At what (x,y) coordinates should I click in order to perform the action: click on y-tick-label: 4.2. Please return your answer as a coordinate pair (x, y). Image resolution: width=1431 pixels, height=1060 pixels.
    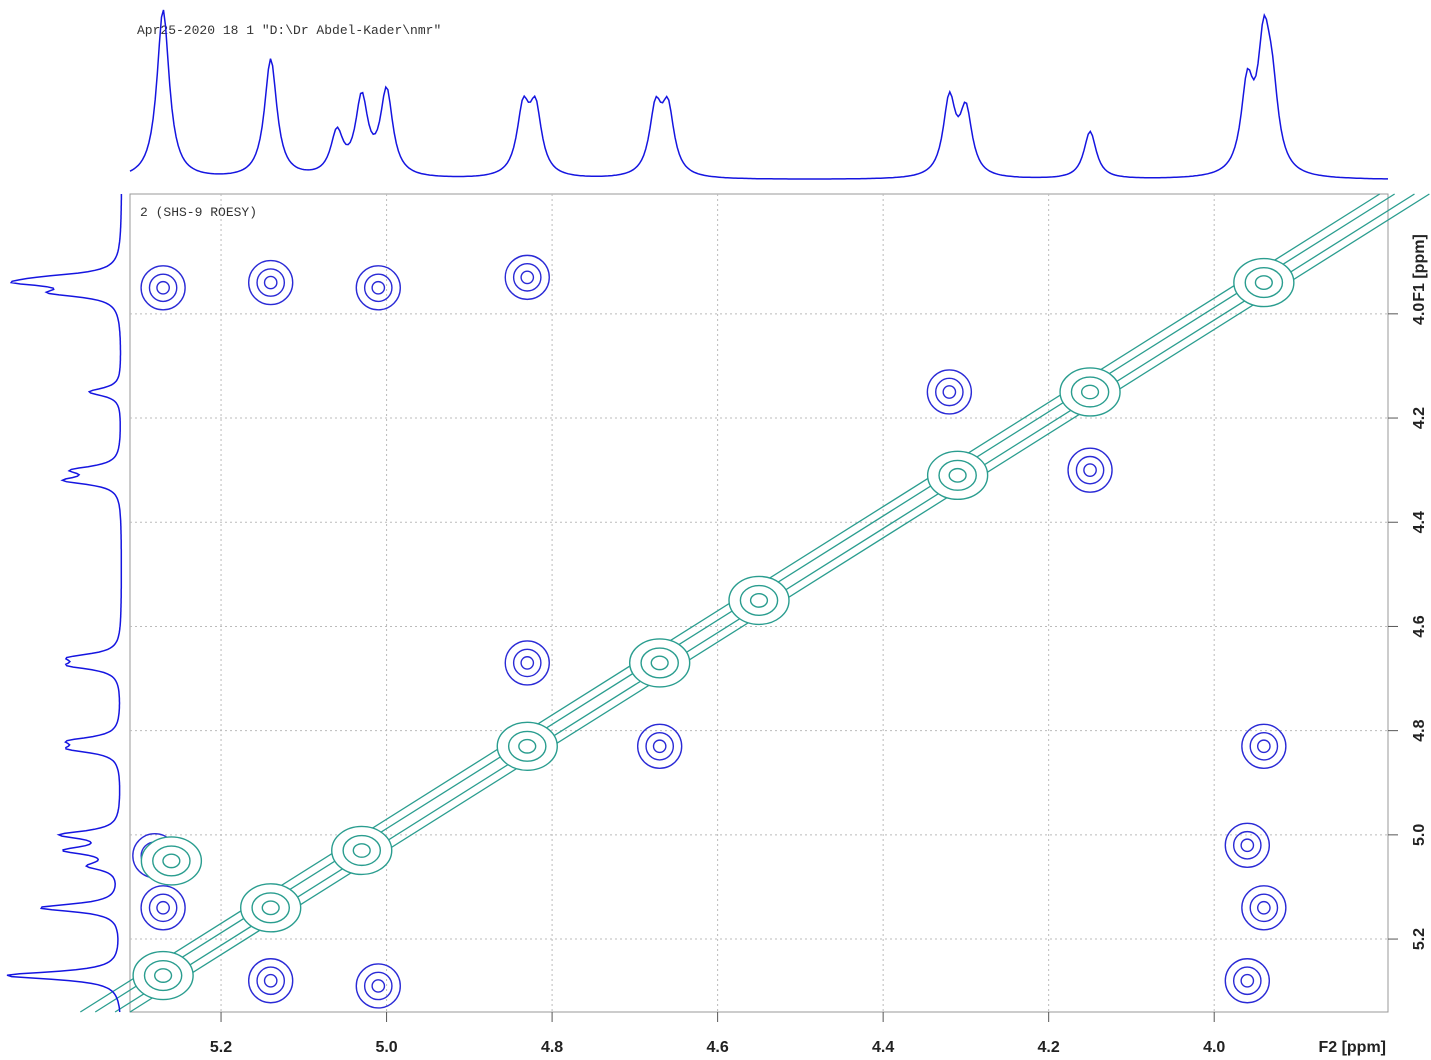
    Looking at the image, I should click on (1419, 418).